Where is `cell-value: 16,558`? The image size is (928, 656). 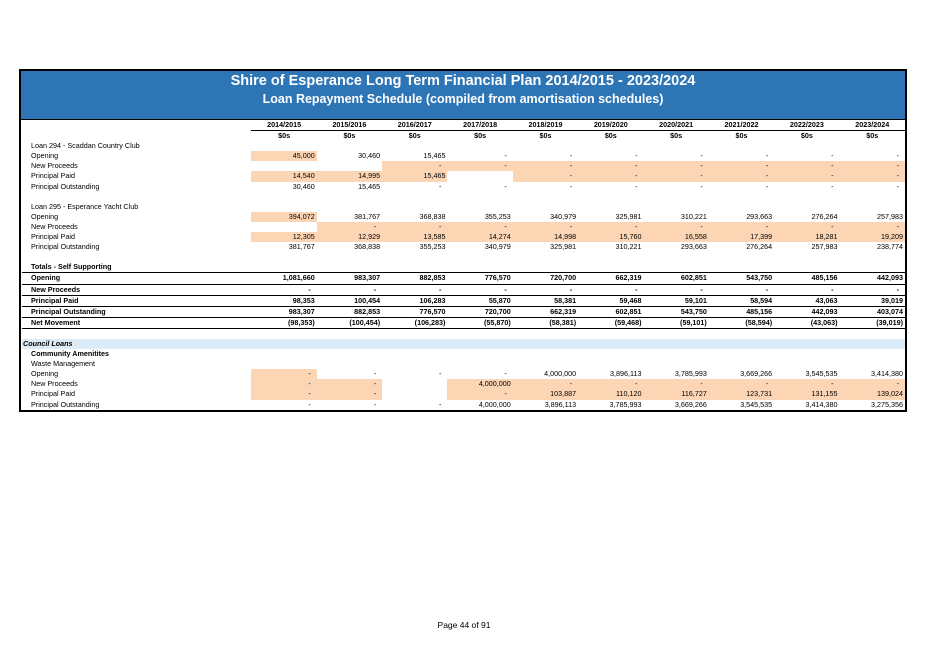
cell-value: 16,558 is located at coordinates (676, 237).